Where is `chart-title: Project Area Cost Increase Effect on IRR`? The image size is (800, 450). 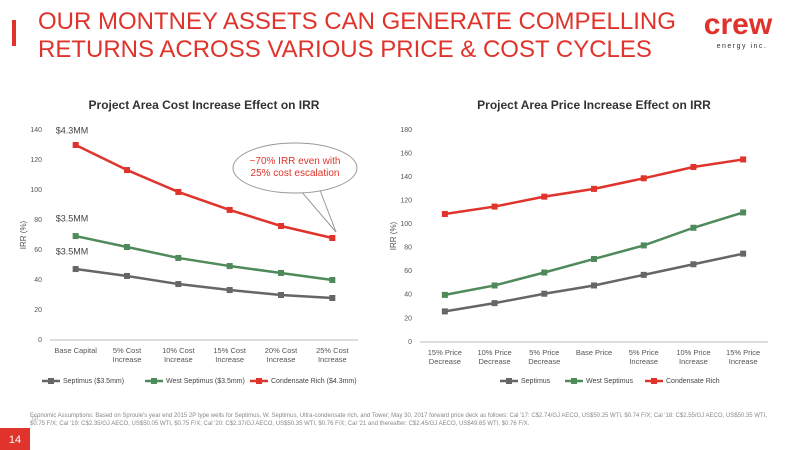 chart-title: Project Area Cost Increase Effect on IRR is located at coordinates (204, 105).